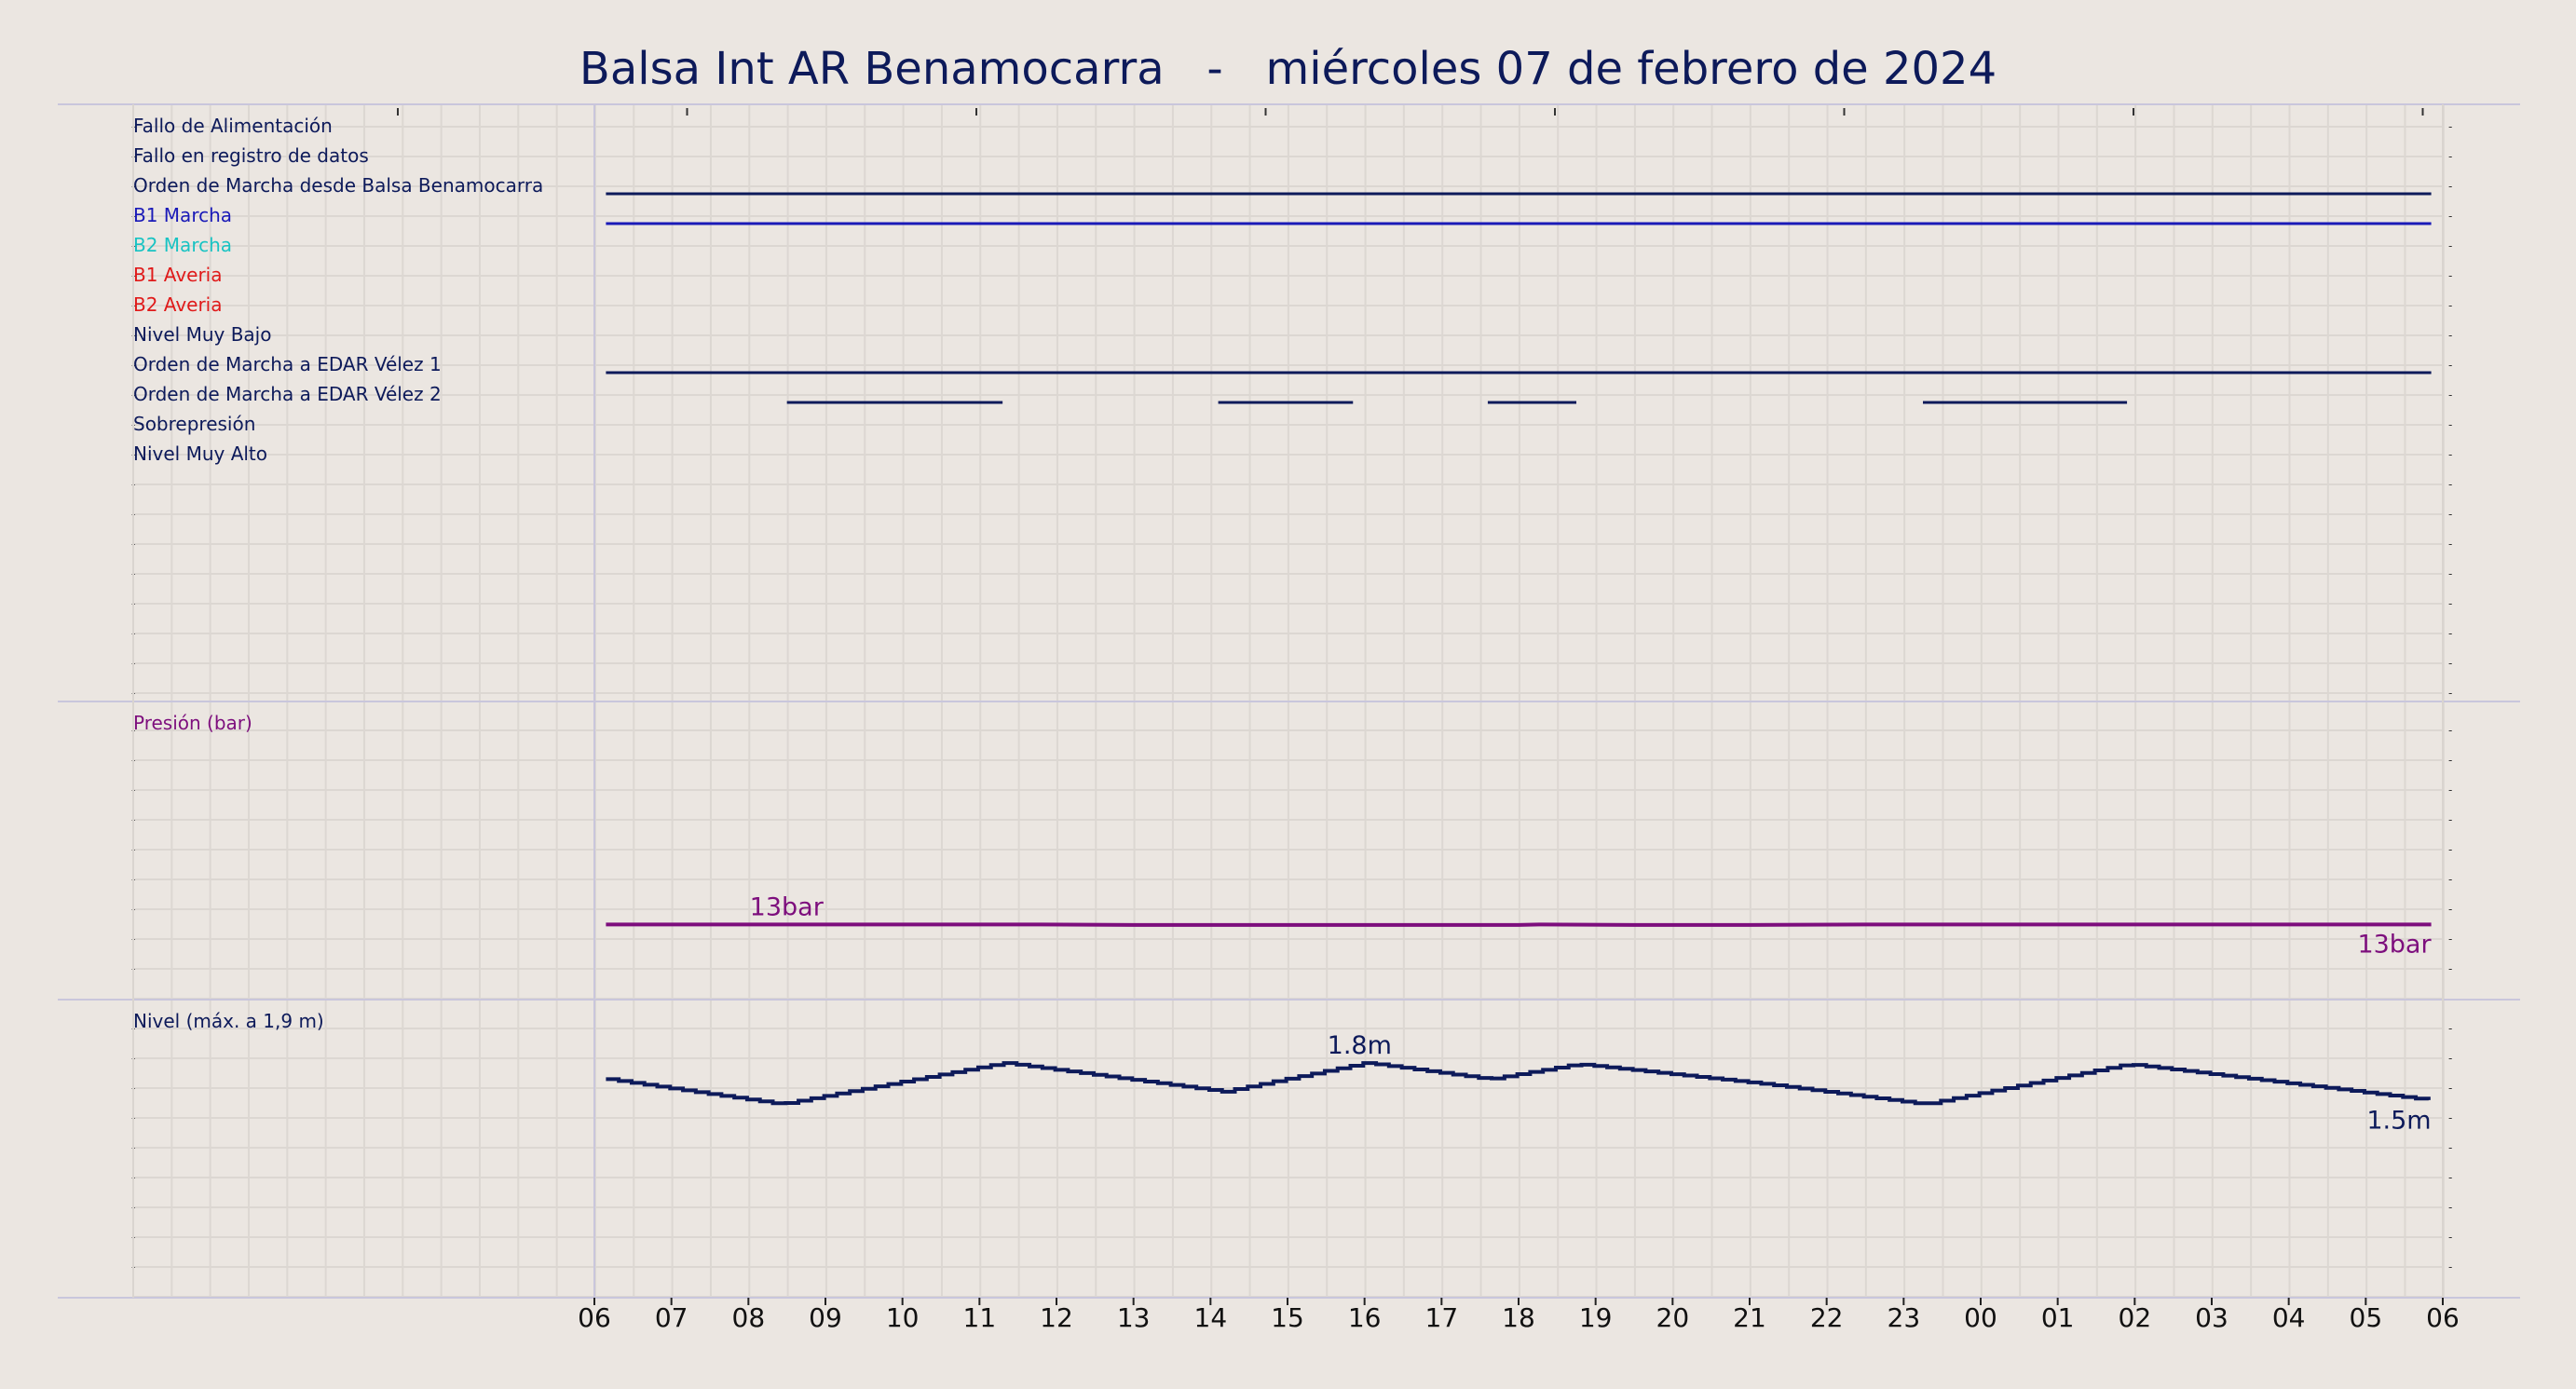  Describe the element at coordinates (192, 723) in the screenshot. I see `pressure-label: Presión (bar)` at that location.